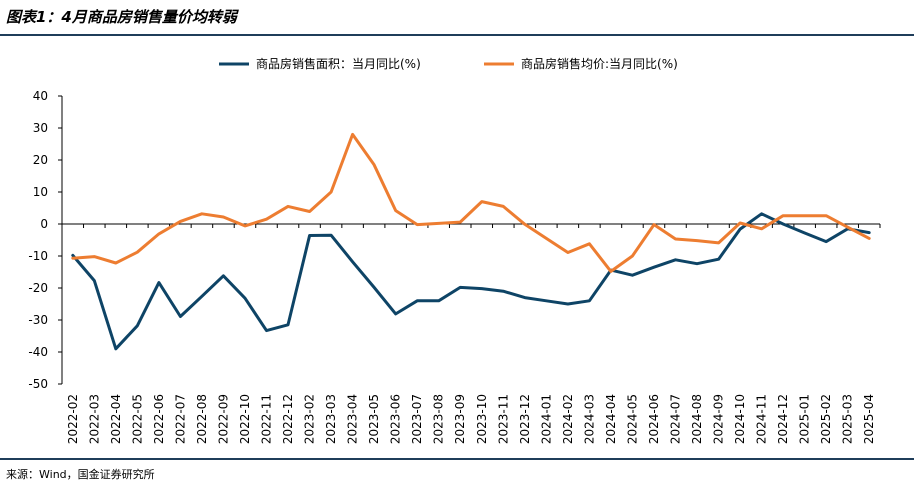 Image resolution: width=914 pixels, height=486 pixels. What do you see at coordinates (676, 419) in the screenshot?
I see `x-tick-label: 2024-07` at bounding box center [676, 419].